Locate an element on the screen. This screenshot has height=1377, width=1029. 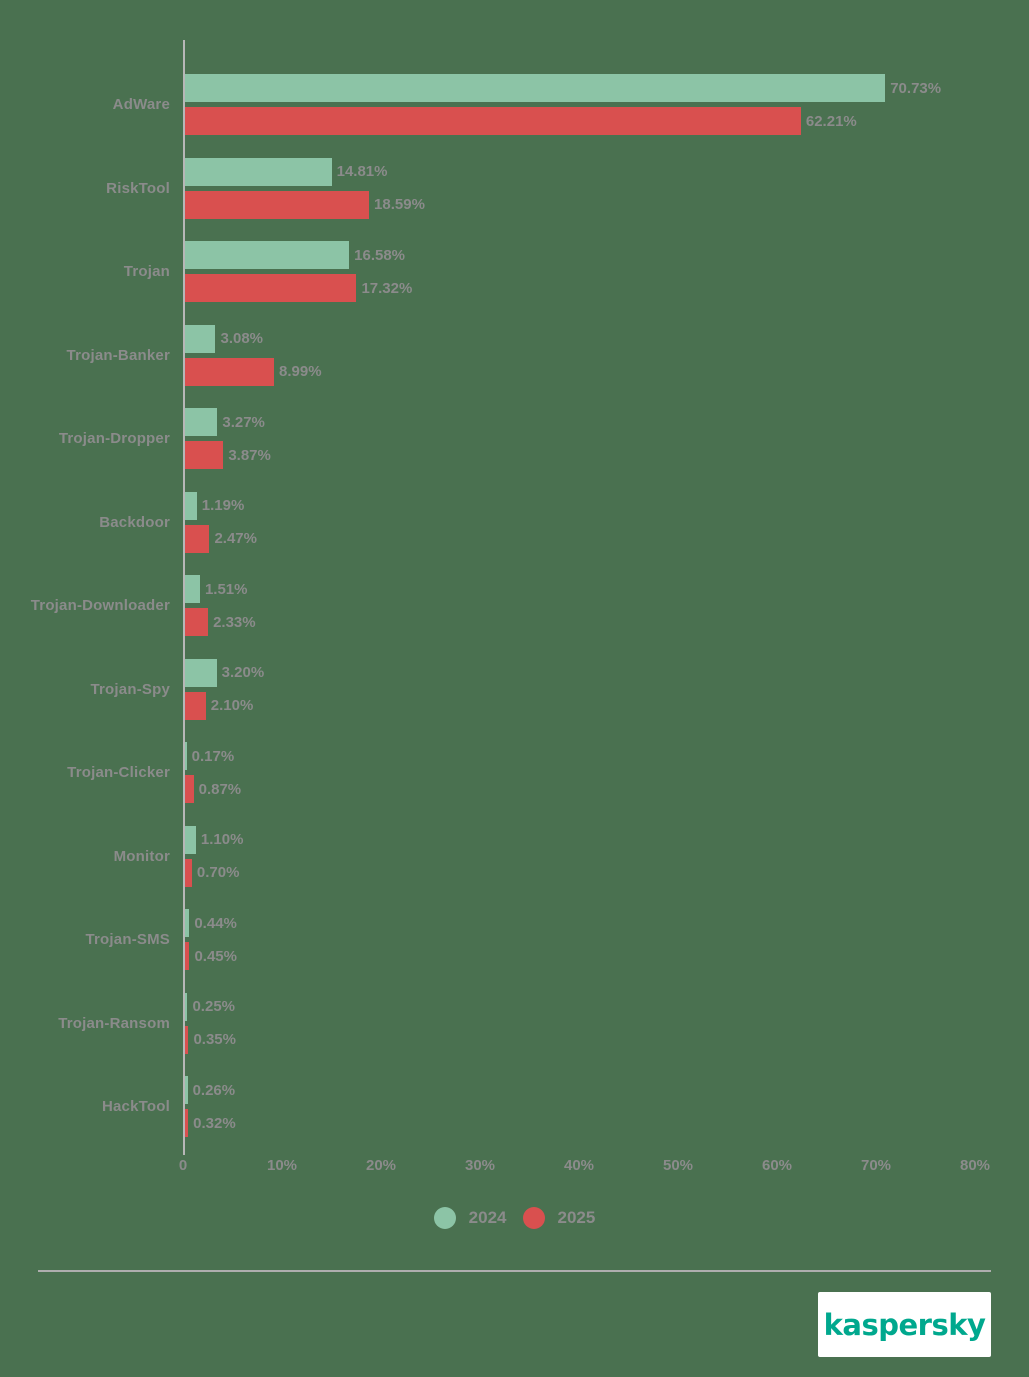
kaspersky-logo: kaspersky is located at coordinates (904, 1324).